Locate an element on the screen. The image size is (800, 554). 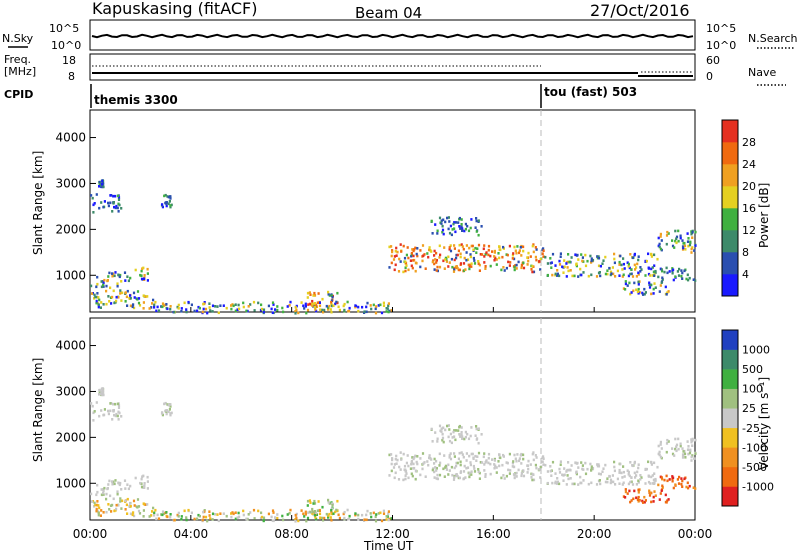
colorbar-frame is located at coordinates (730, 208).